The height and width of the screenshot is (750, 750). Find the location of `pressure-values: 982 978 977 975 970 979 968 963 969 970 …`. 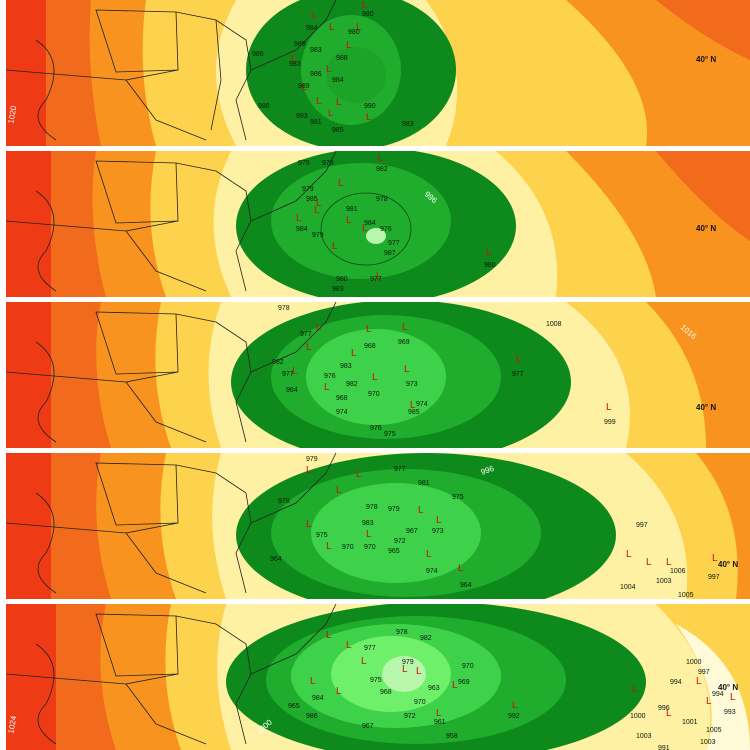

pressure-values: 982 978 977 975 970 979 968 963 969 970 … is located at coordinates (512, 689).